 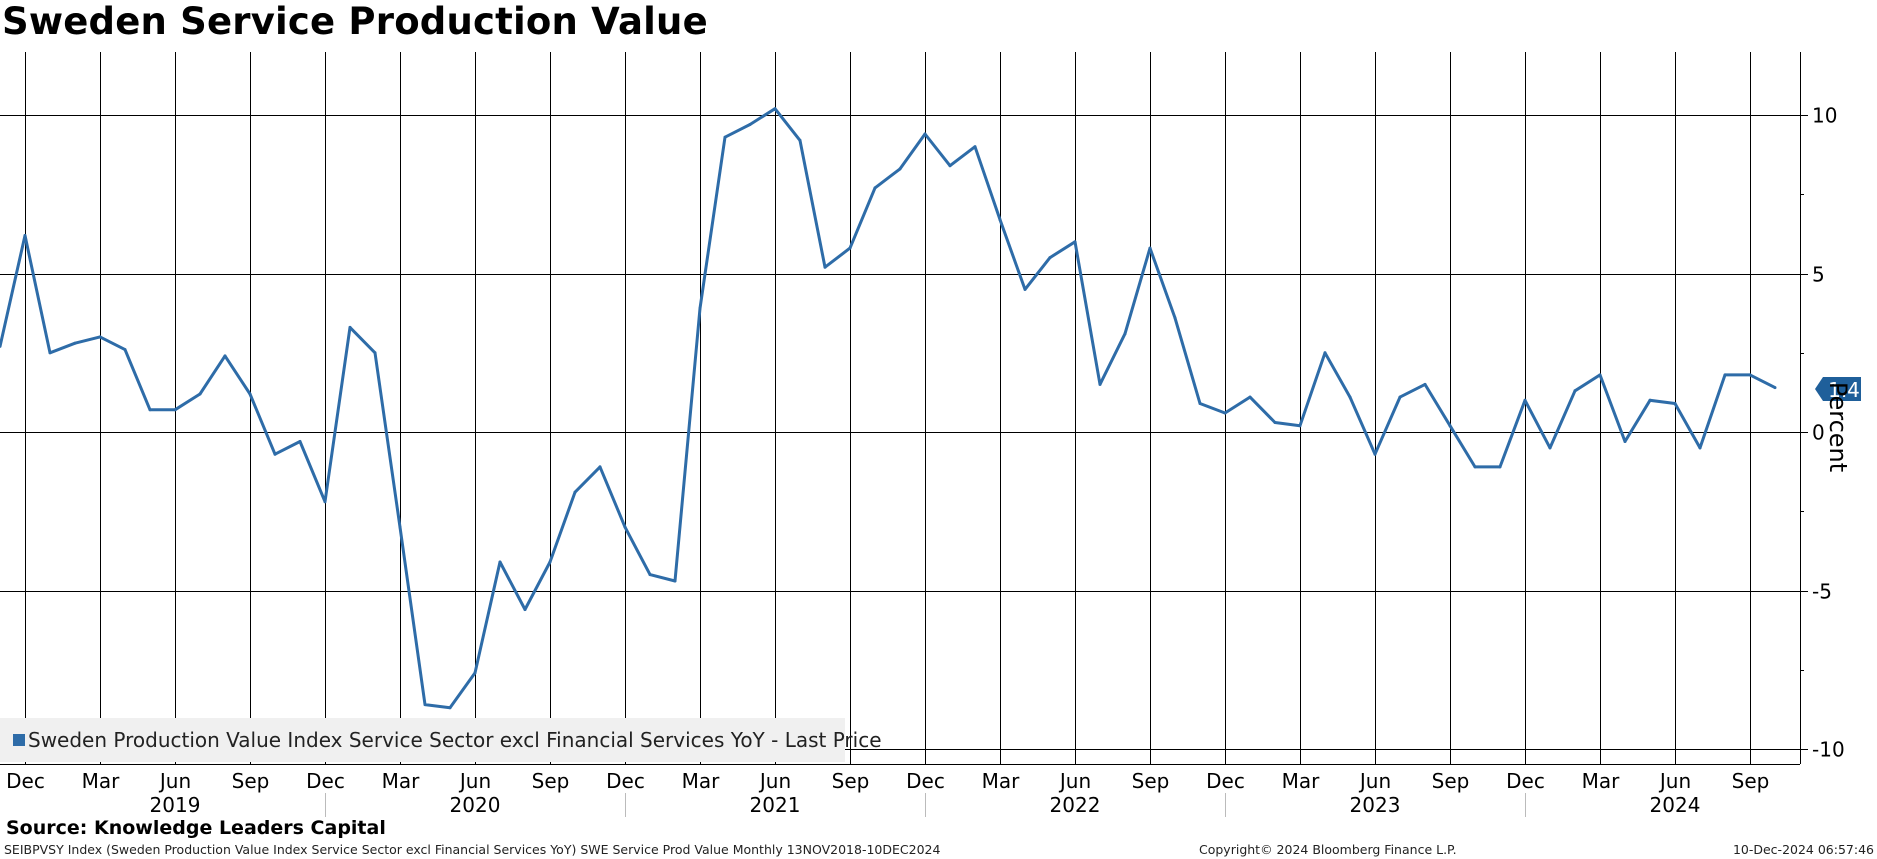 I want to click on x-year-label: 2019, so click(x=175, y=805).